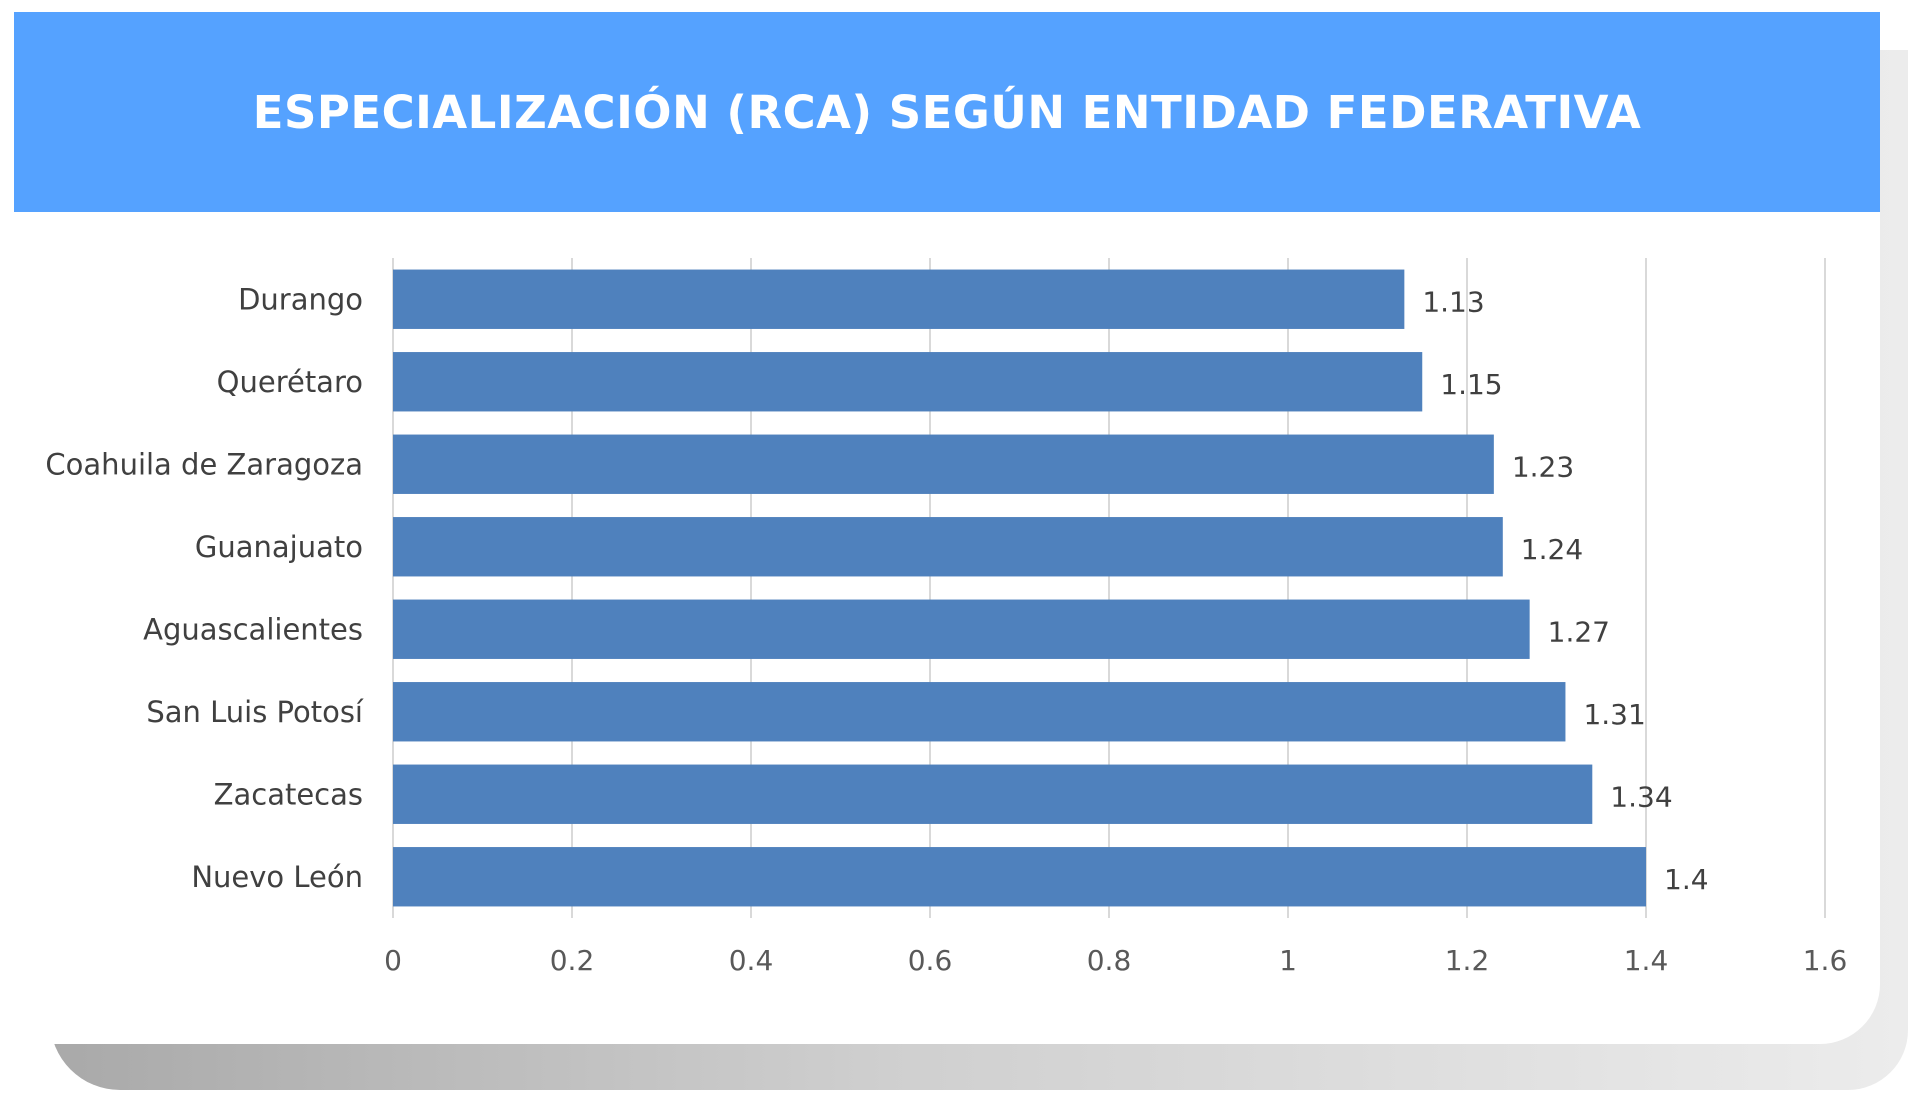 The width and height of the screenshot is (1908, 1104). Describe the element at coordinates (751, 960) in the screenshot. I see `x-tick-label: 0.4` at that location.